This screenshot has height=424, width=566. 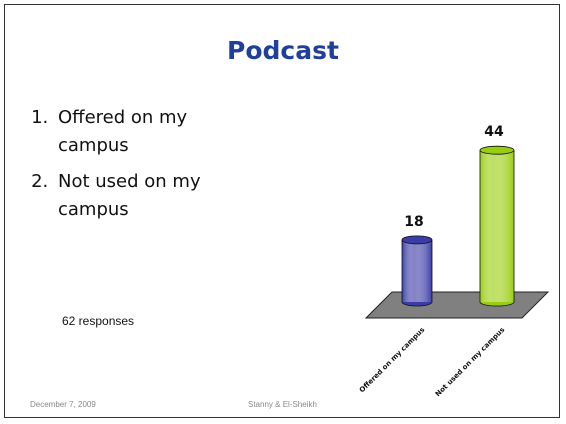 I want to click on list-item: Offered on my campus, so click(x=156, y=132).